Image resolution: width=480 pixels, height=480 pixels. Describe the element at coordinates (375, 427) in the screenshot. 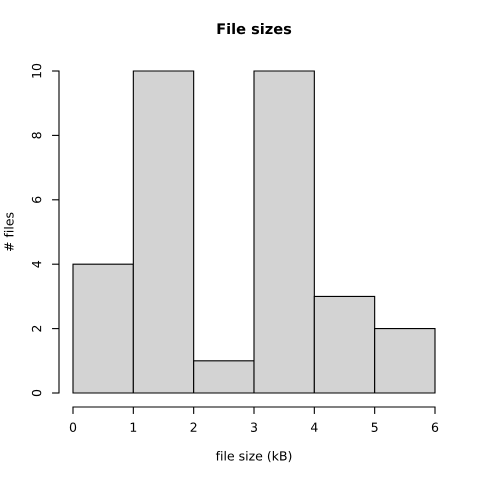

I see `x-tick-label: 5` at that location.